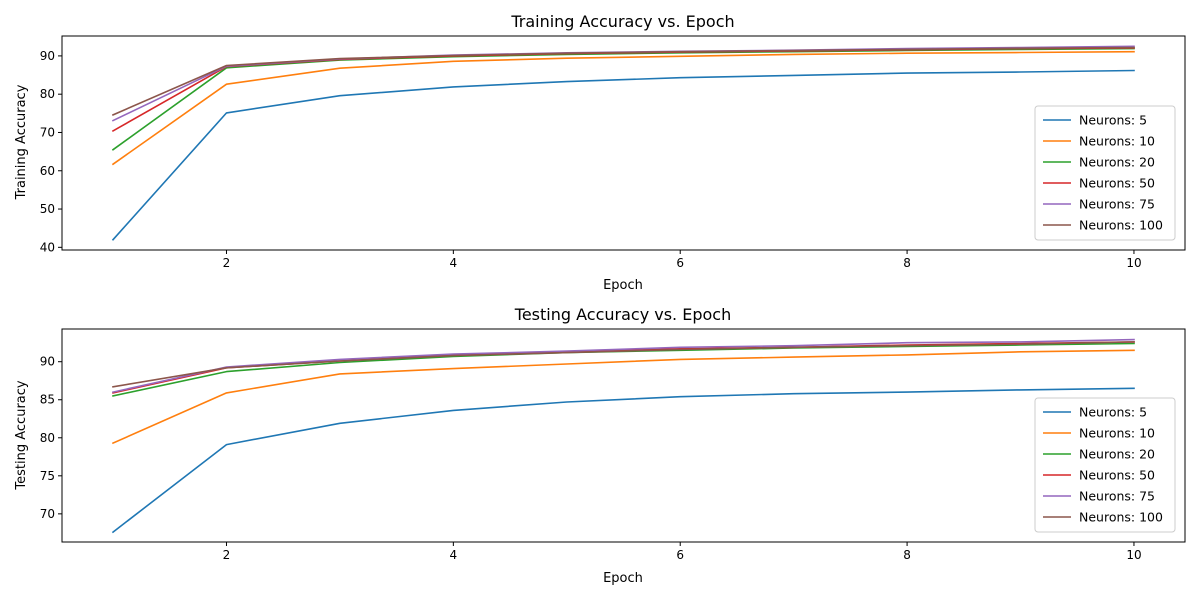 The width and height of the screenshot is (1200, 600). I want to click on y-axis-label: Training Accuracy, so click(21, 142).